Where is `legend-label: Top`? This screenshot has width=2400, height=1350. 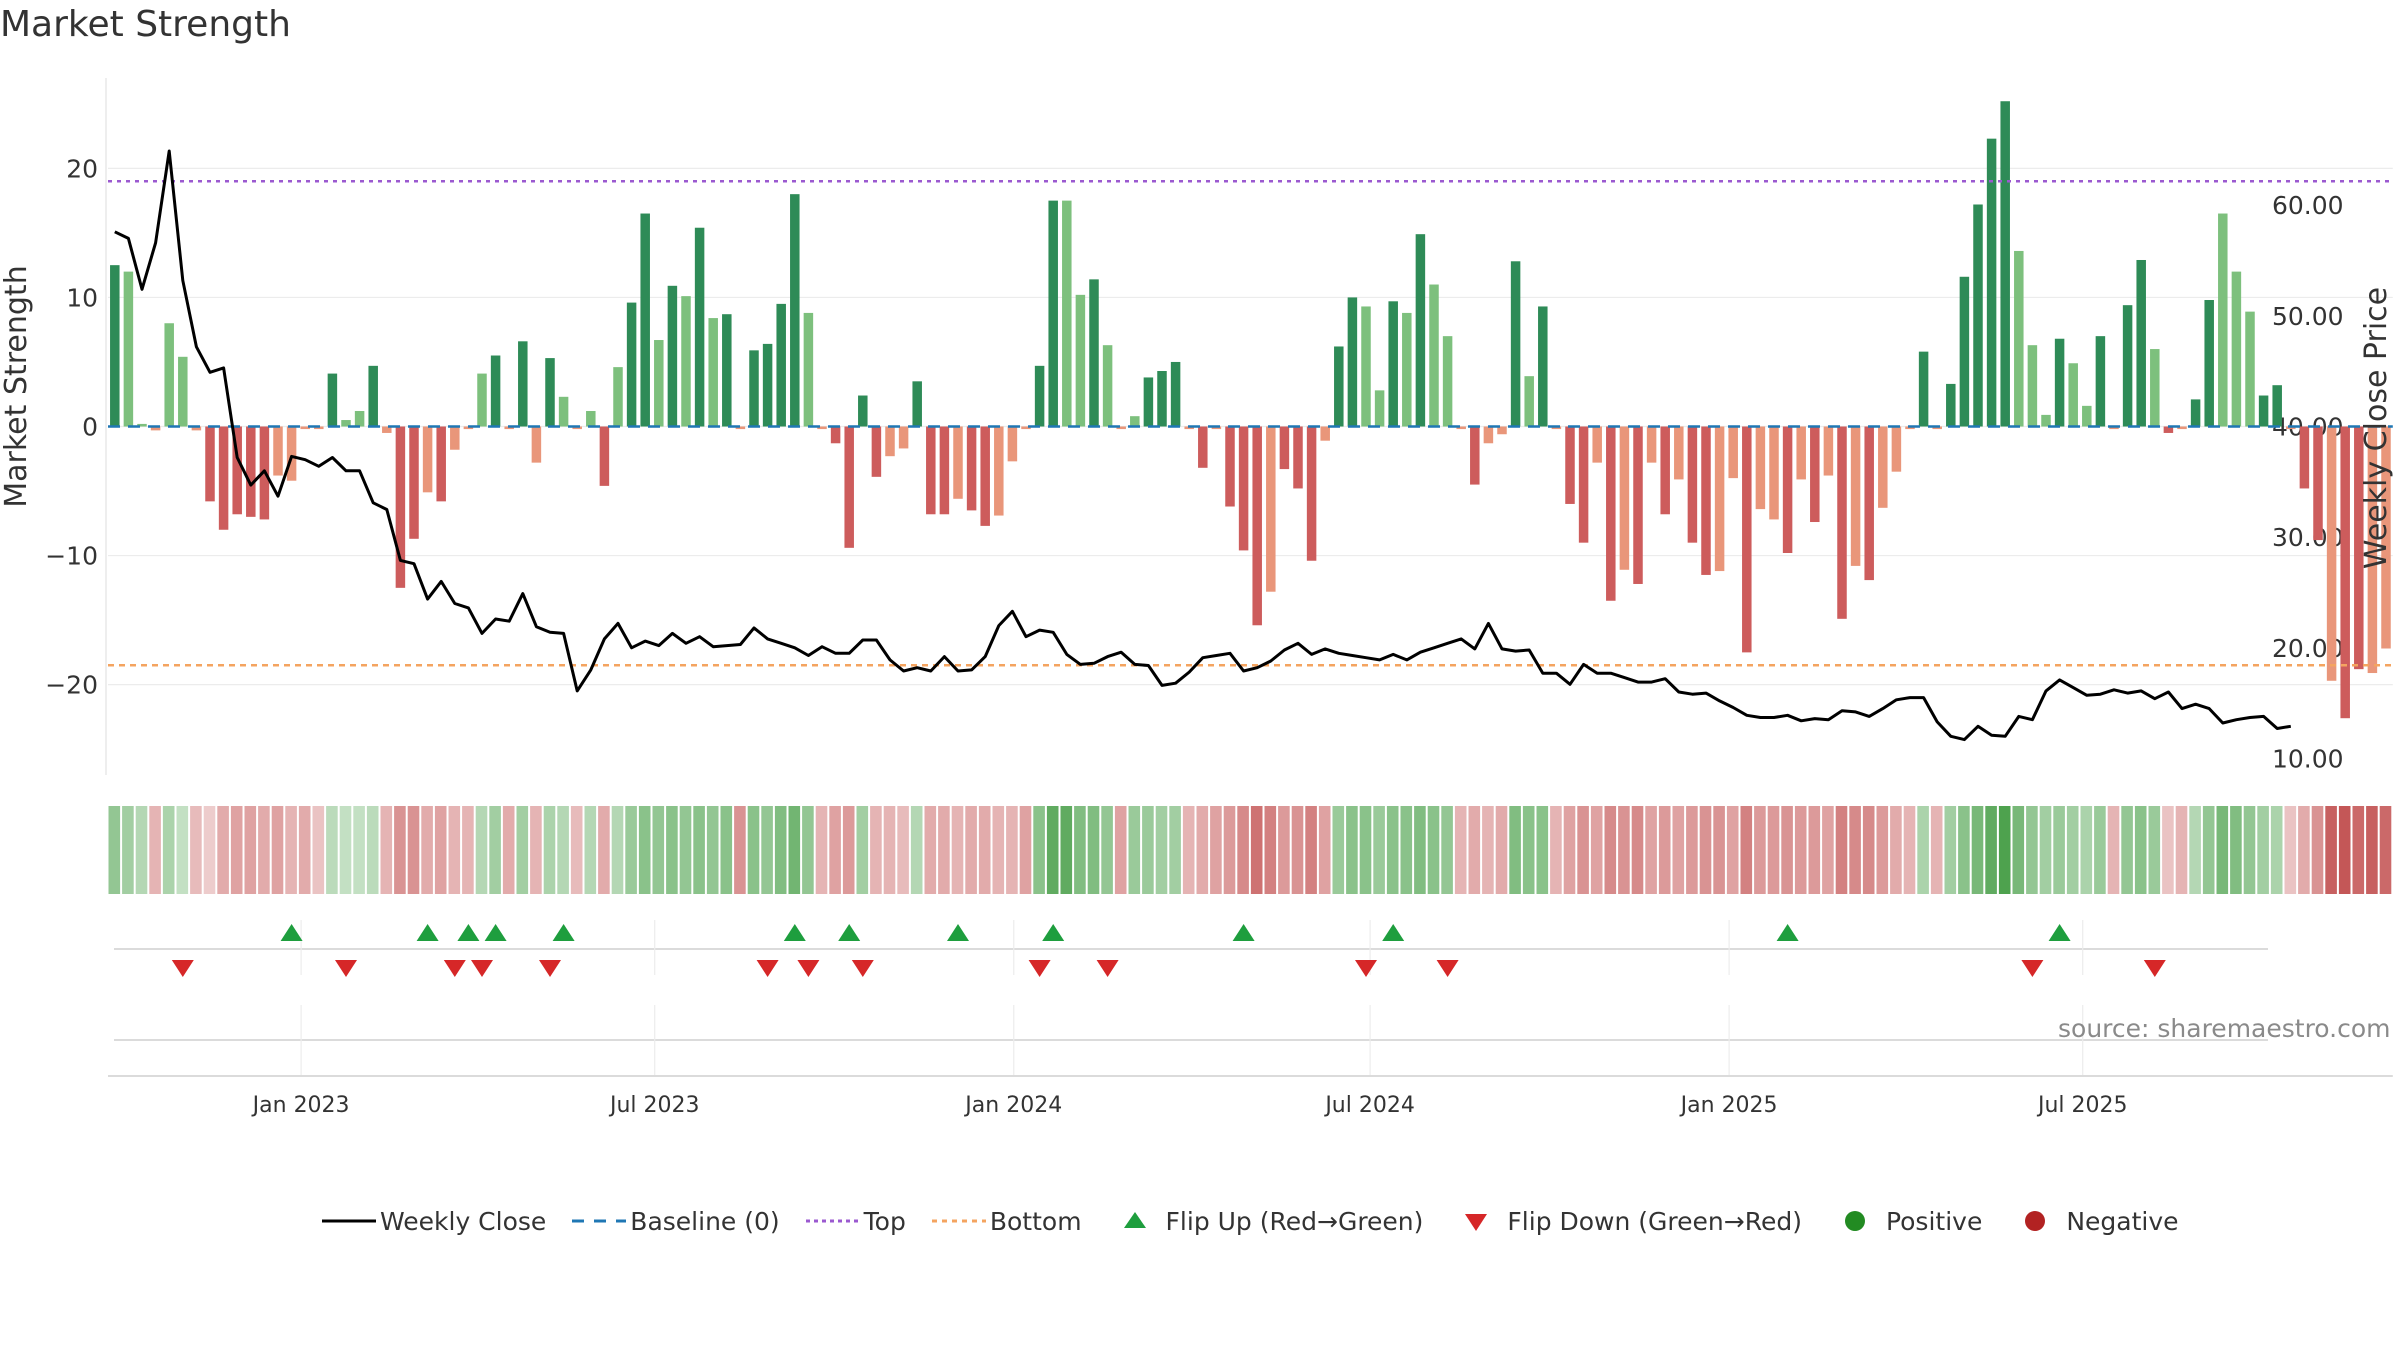
legend-label: Top is located at coordinates (884, 1221).